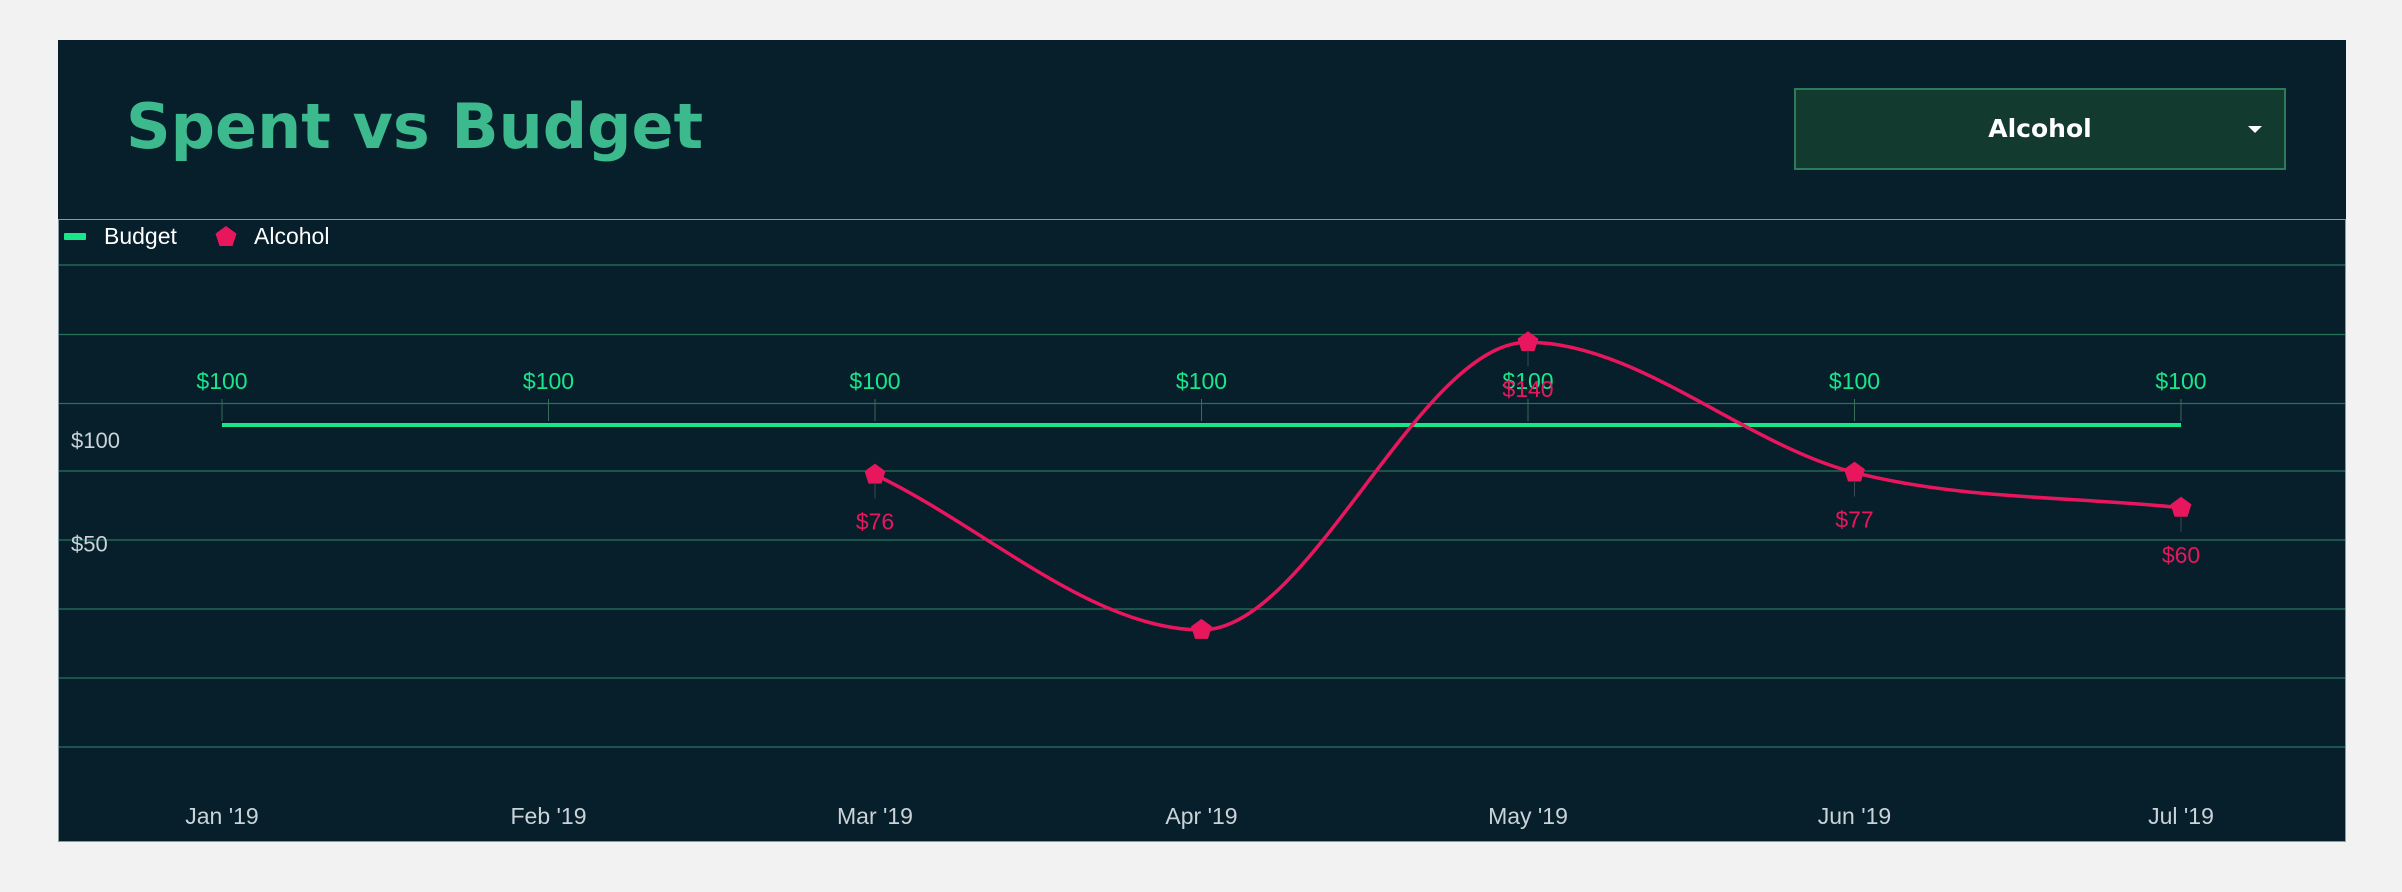 The image size is (2402, 892). Describe the element at coordinates (226, 236) in the screenshot. I see `legend-alcohol-swatch` at that location.